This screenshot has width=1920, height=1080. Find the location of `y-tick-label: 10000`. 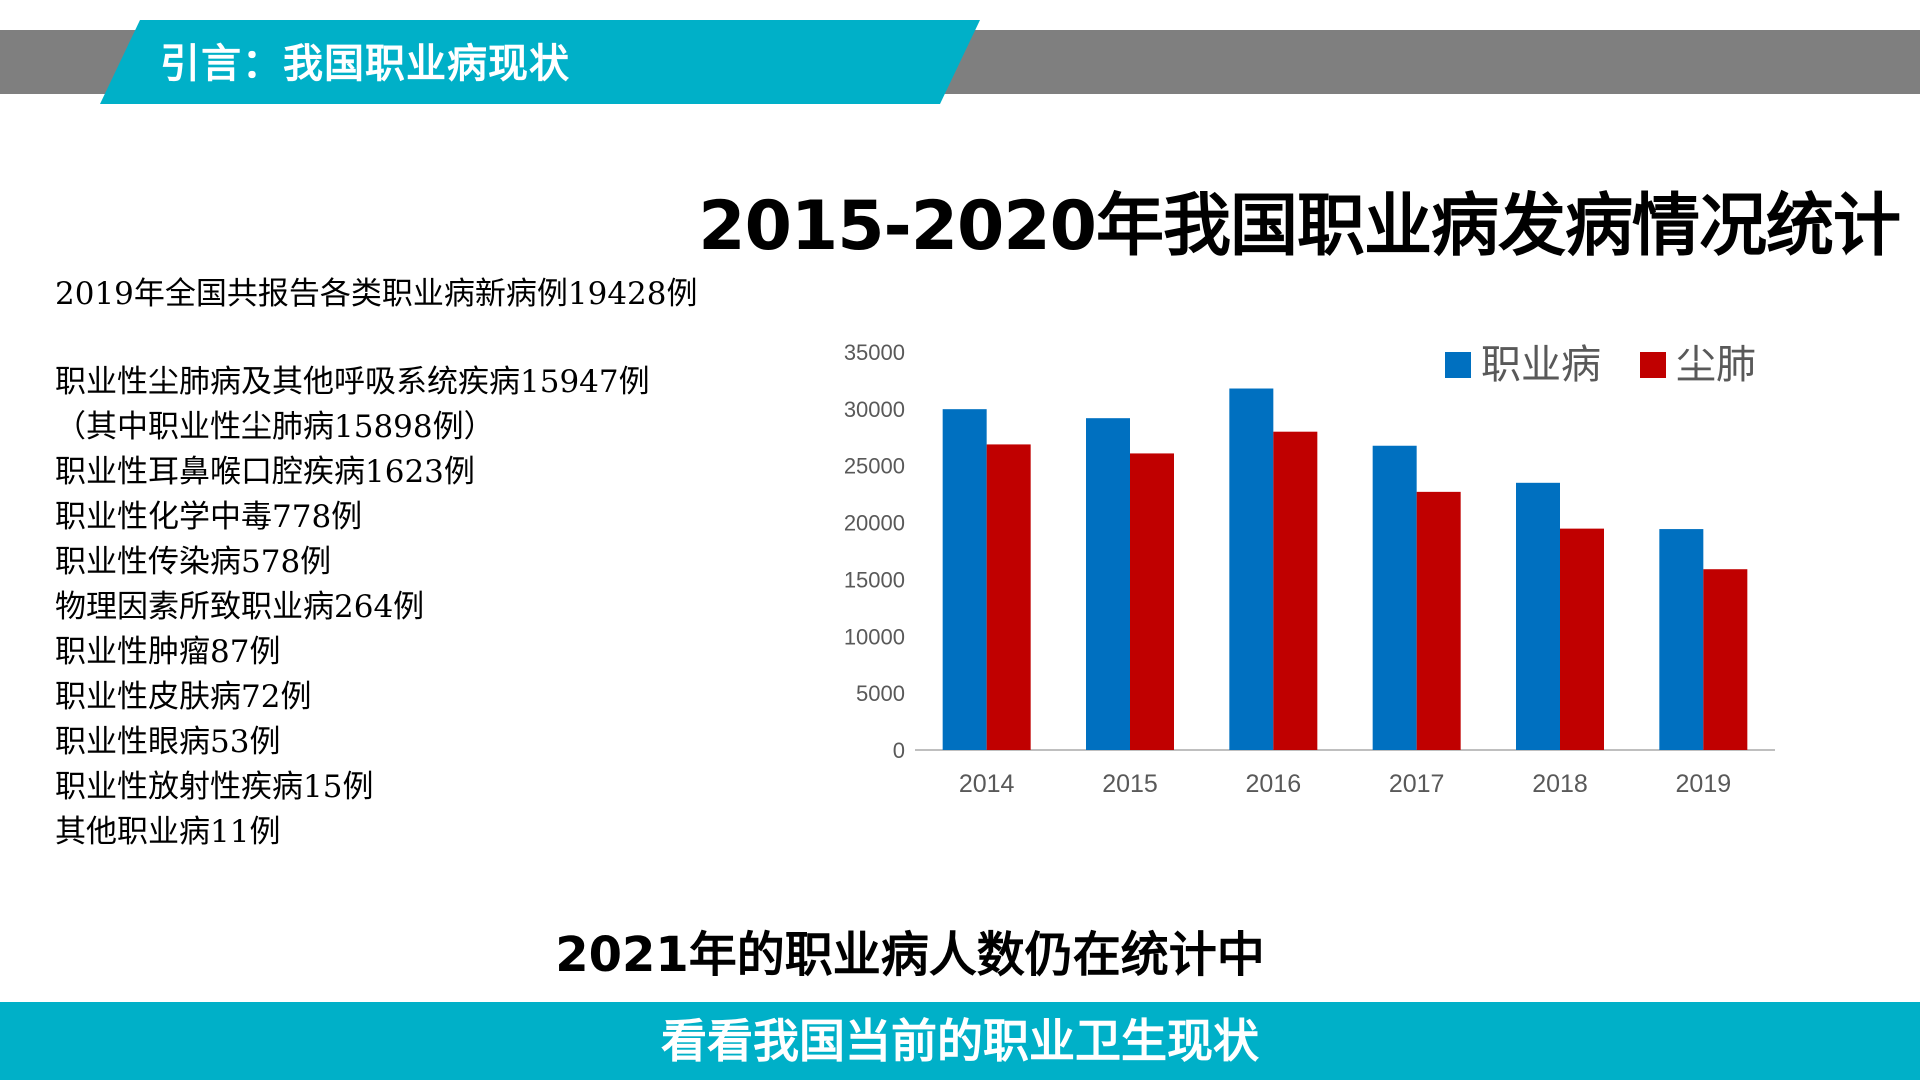

y-tick-label: 10000 is located at coordinates (874, 636).